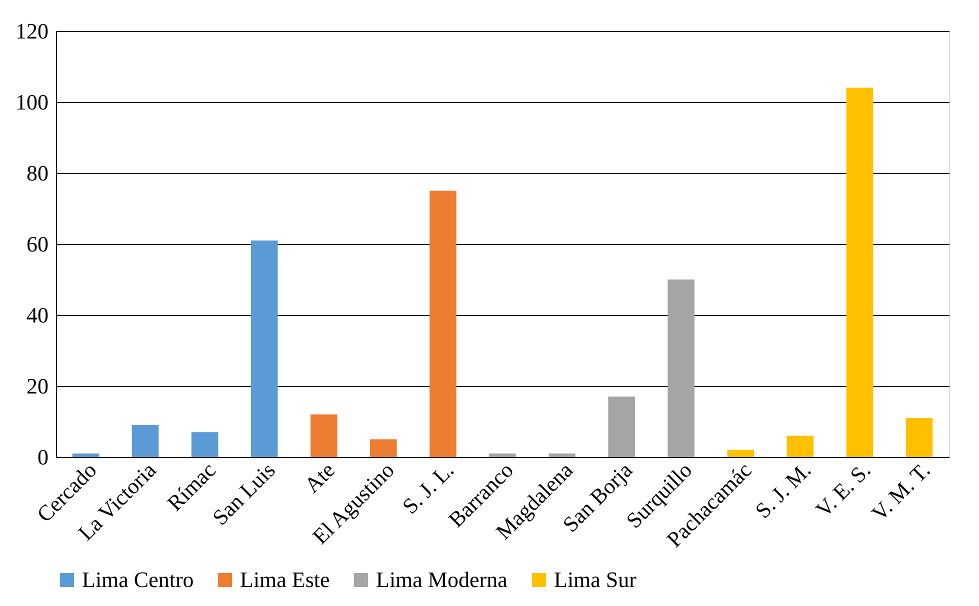 The height and width of the screenshot is (606, 979). What do you see at coordinates (319, 477) in the screenshot?
I see `x-tick-label: Ate` at bounding box center [319, 477].